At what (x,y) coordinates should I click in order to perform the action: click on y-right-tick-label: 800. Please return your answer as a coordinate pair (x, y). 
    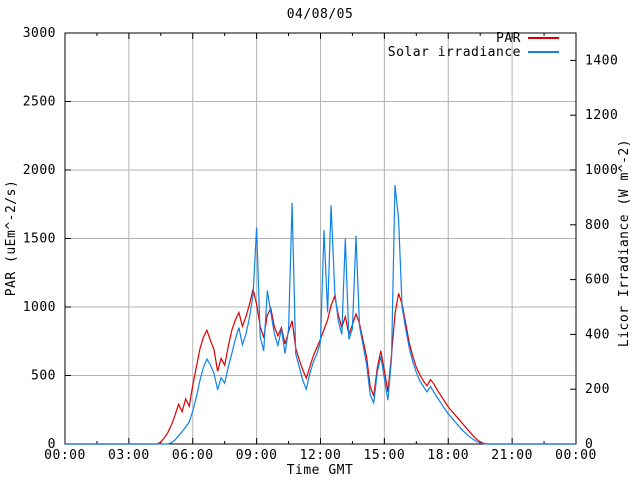
    Looking at the image, I should click on (597, 225).